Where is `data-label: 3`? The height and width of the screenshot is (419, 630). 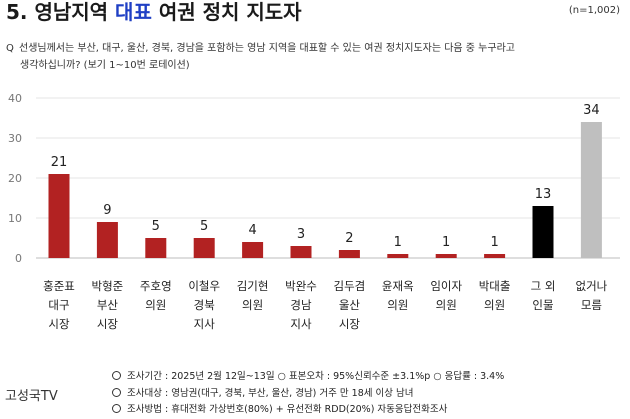
data-label: 3 is located at coordinates (301, 234).